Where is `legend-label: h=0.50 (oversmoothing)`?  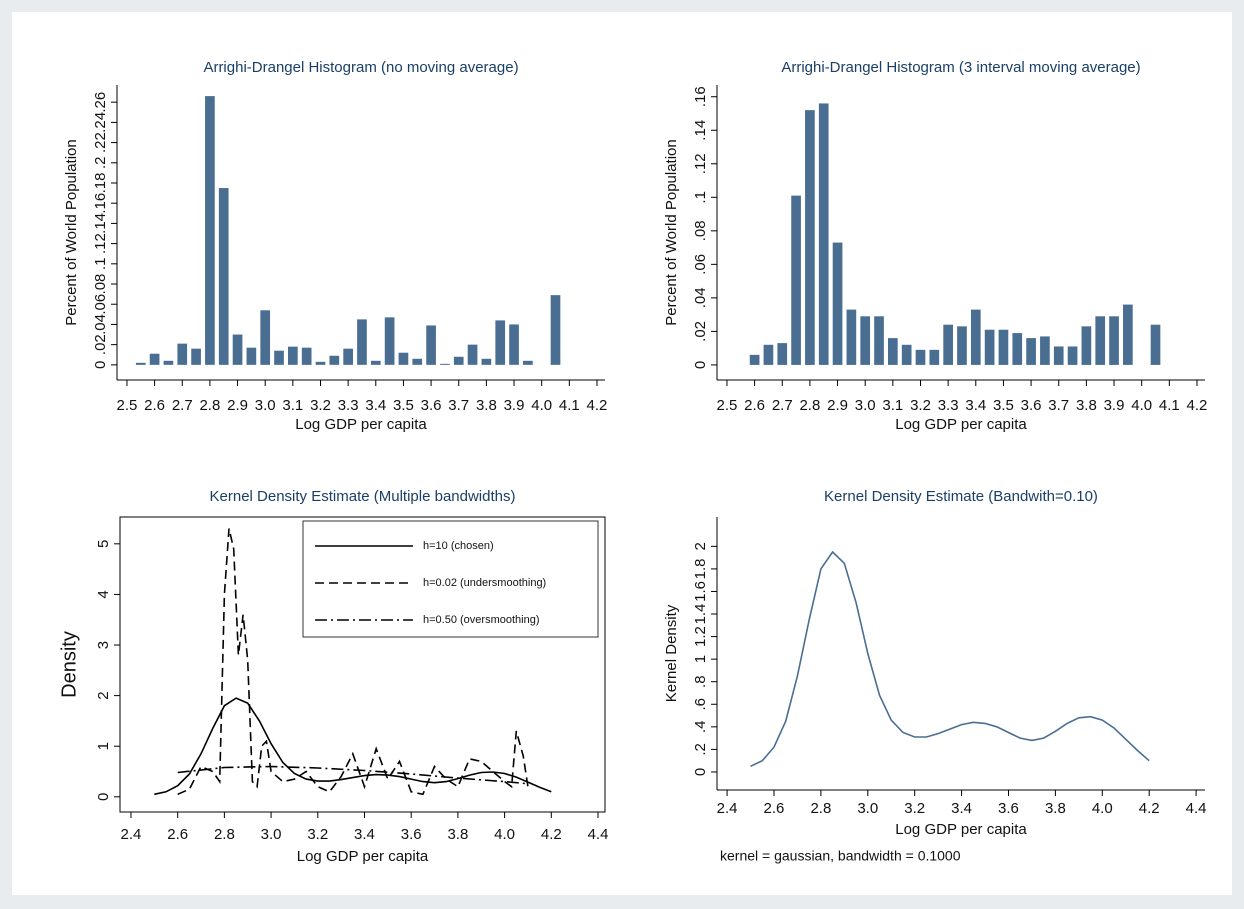 legend-label: h=0.50 (oversmoothing) is located at coordinates (481, 620).